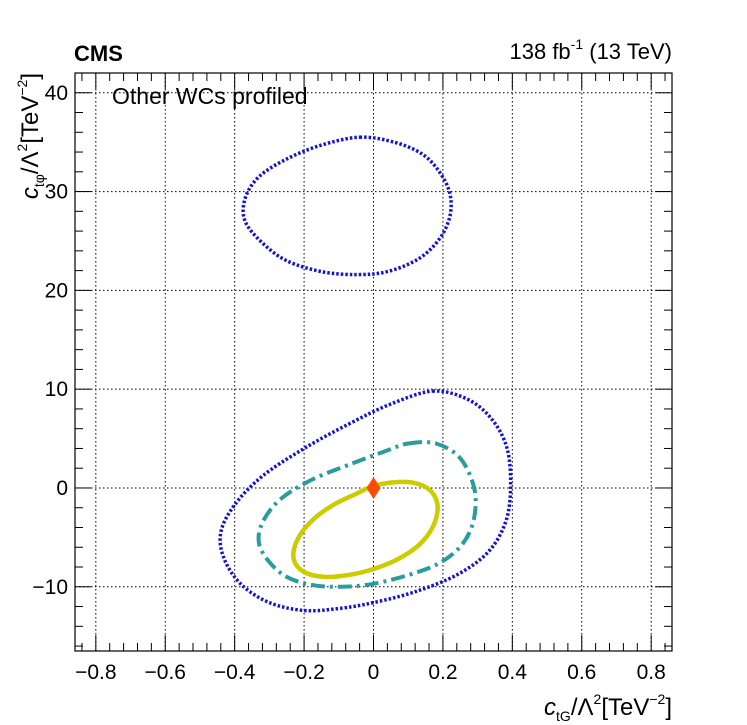 The height and width of the screenshot is (725, 747). What do you see at coordinates (374, 672) in the screenshot?
I see `x-tick-label: 0` at bounding box center [374, 672].